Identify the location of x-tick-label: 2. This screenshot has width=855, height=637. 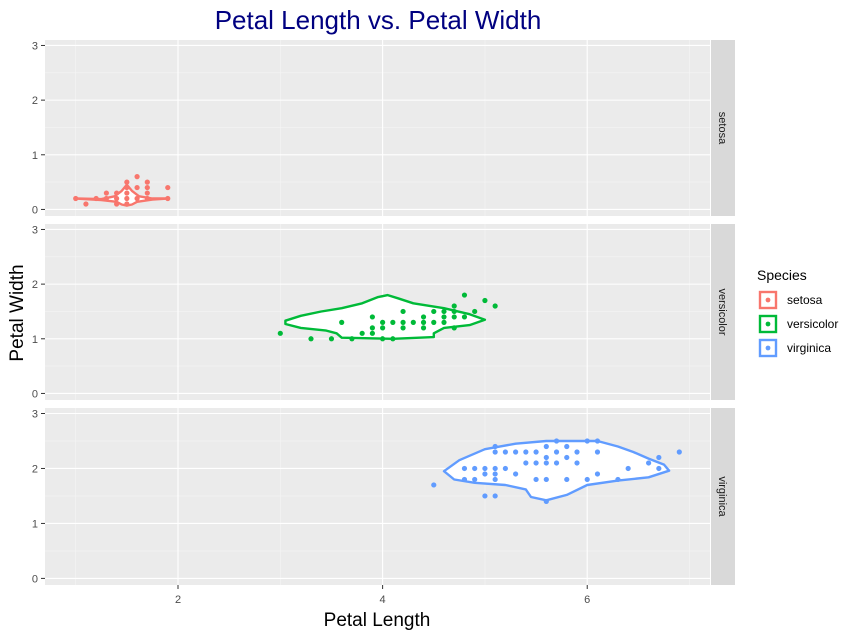
(178, 600).